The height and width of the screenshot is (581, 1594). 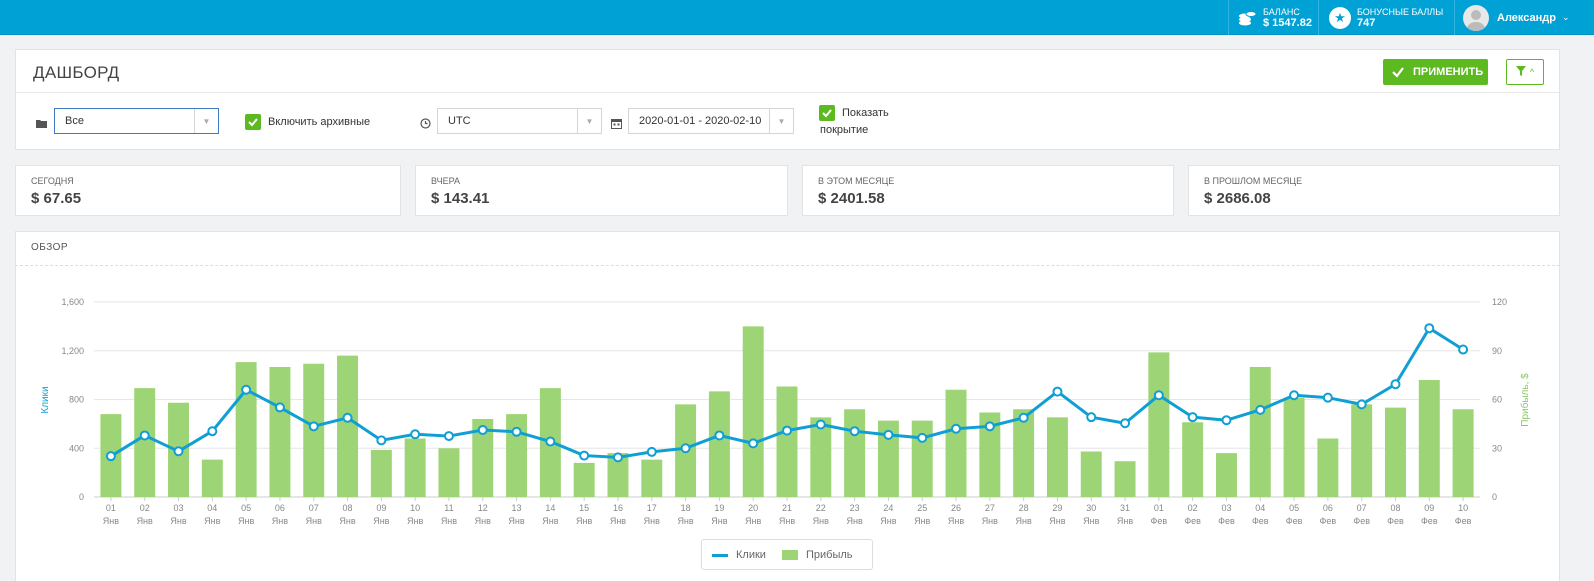 What do you see at coordinates (136, 121) in the screenshot?
I see `campaign-select: Все ▼` at bounding box center [136, 121].